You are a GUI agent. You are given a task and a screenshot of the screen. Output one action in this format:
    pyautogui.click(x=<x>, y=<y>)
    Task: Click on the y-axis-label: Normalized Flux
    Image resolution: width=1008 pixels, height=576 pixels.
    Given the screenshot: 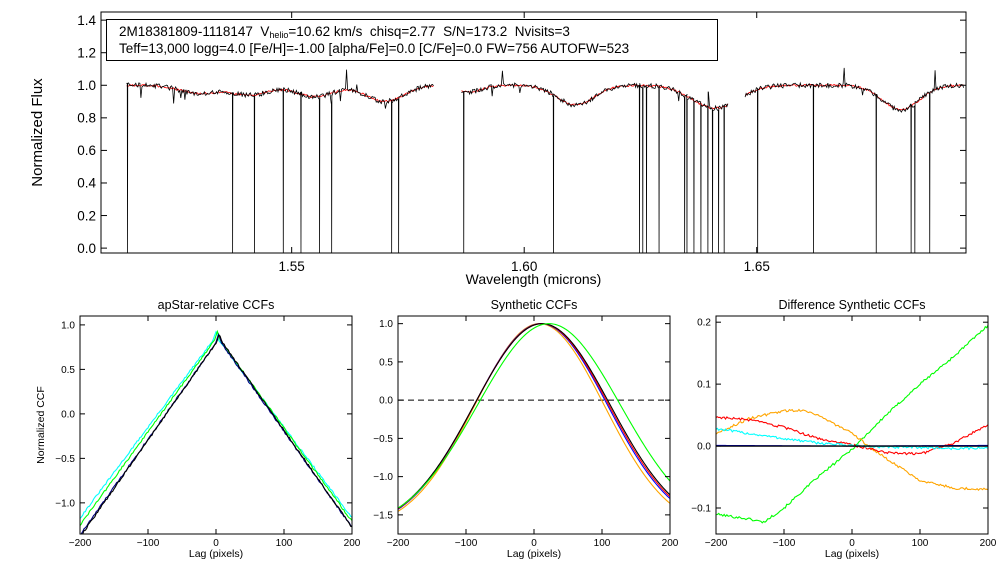 What is the action you would take?
    pyautogui.click(x=37, y=132)
    